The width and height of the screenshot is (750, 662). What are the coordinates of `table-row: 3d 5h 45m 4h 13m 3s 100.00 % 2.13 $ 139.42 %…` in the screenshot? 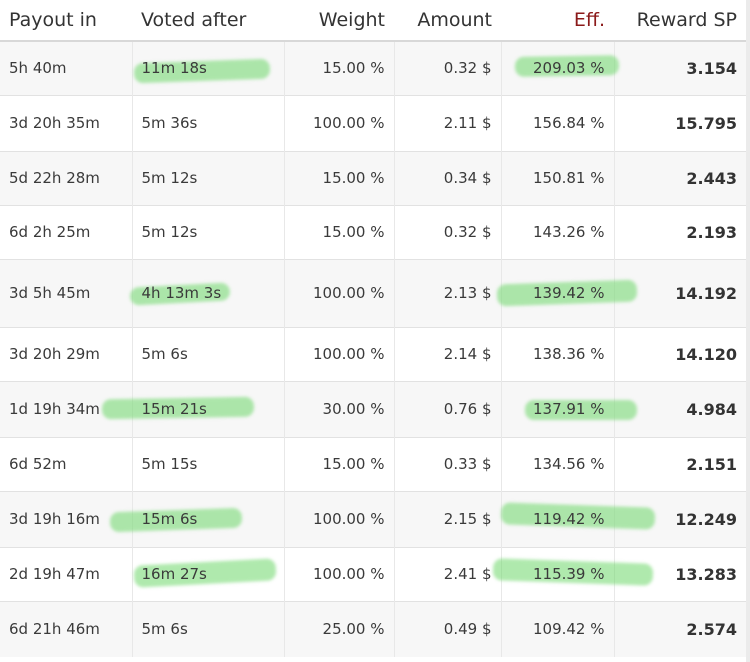 It's located at (373, 292).